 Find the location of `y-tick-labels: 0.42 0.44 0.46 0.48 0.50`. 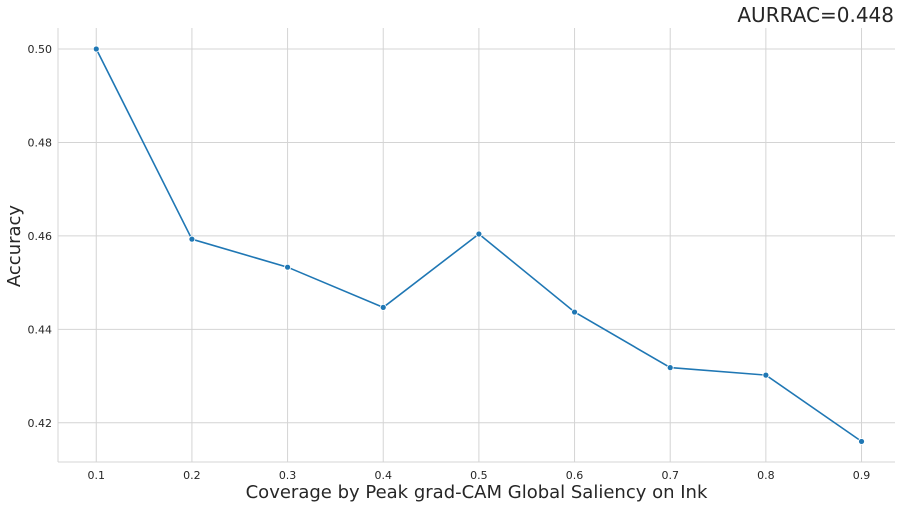

y-tick-labels: 0.42 0.44 0.46 0.48 0.50 is located at coordinates (40, 236).